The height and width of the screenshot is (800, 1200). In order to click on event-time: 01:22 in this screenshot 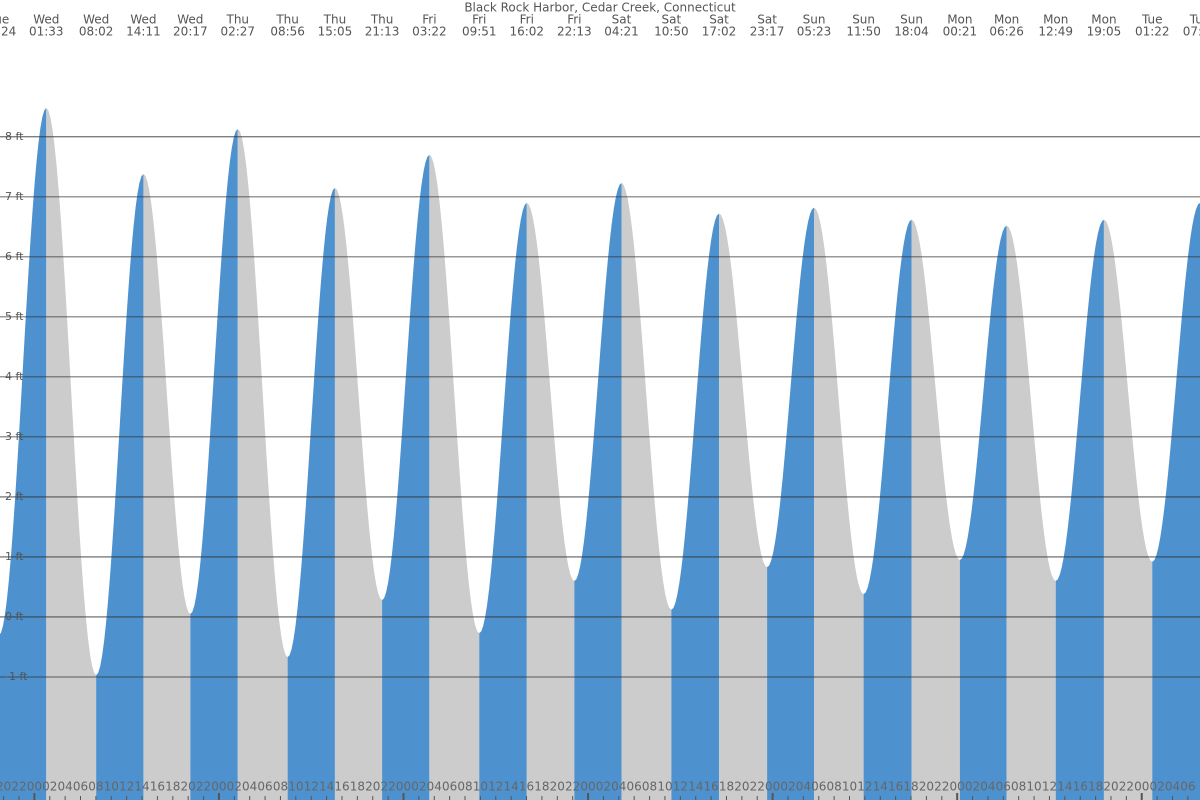, I will do `click(1152, 32)`.